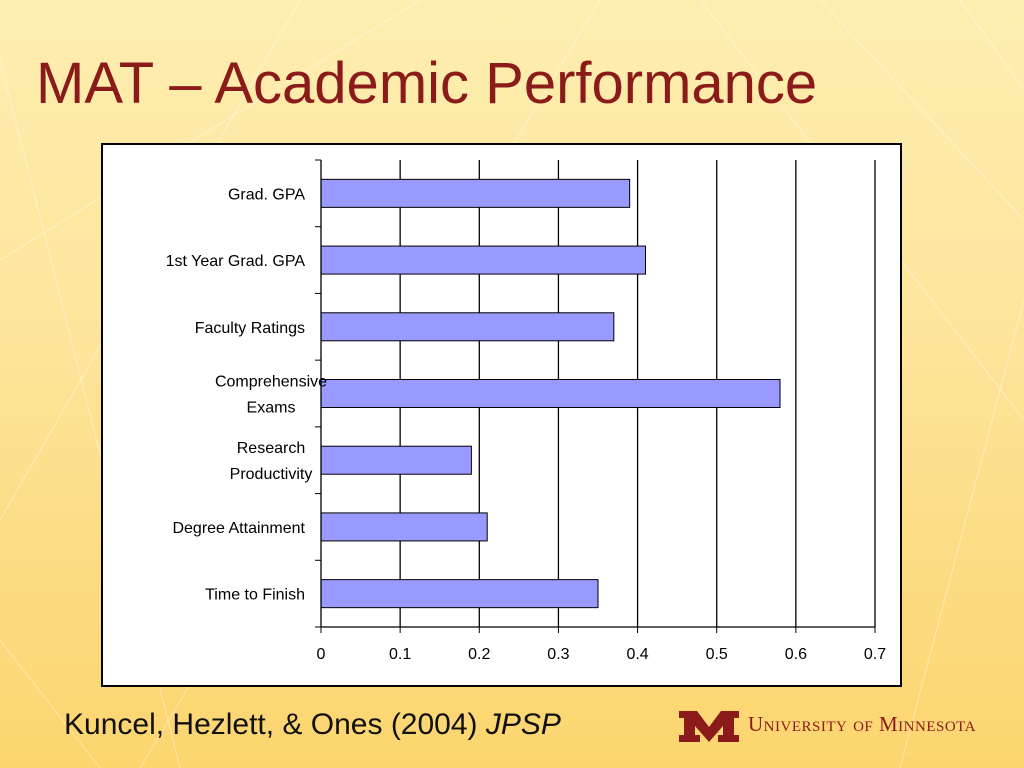 Image resolution: width=1024 pixels, height=768 pixels. I want to click on citation: Kuncel, Hezlett, & Ones (2004) JPSP, so click(312, 725).